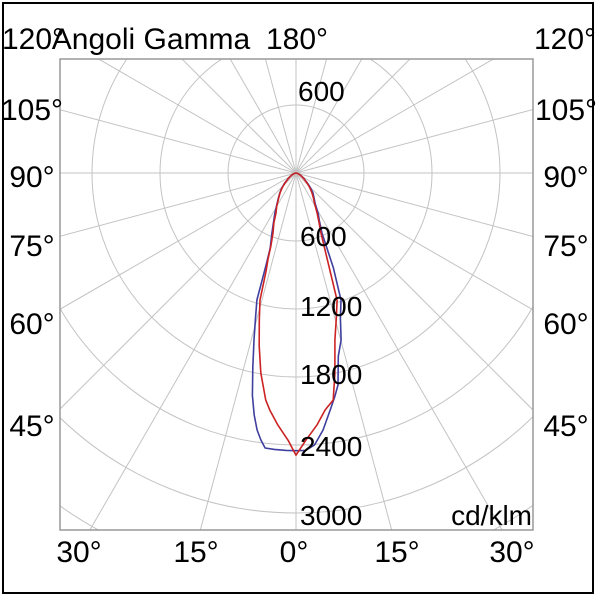  Describe the element at coordinates (32, 324) in the screenshot. I see `gamma-label-left-60: 60°` at that location.